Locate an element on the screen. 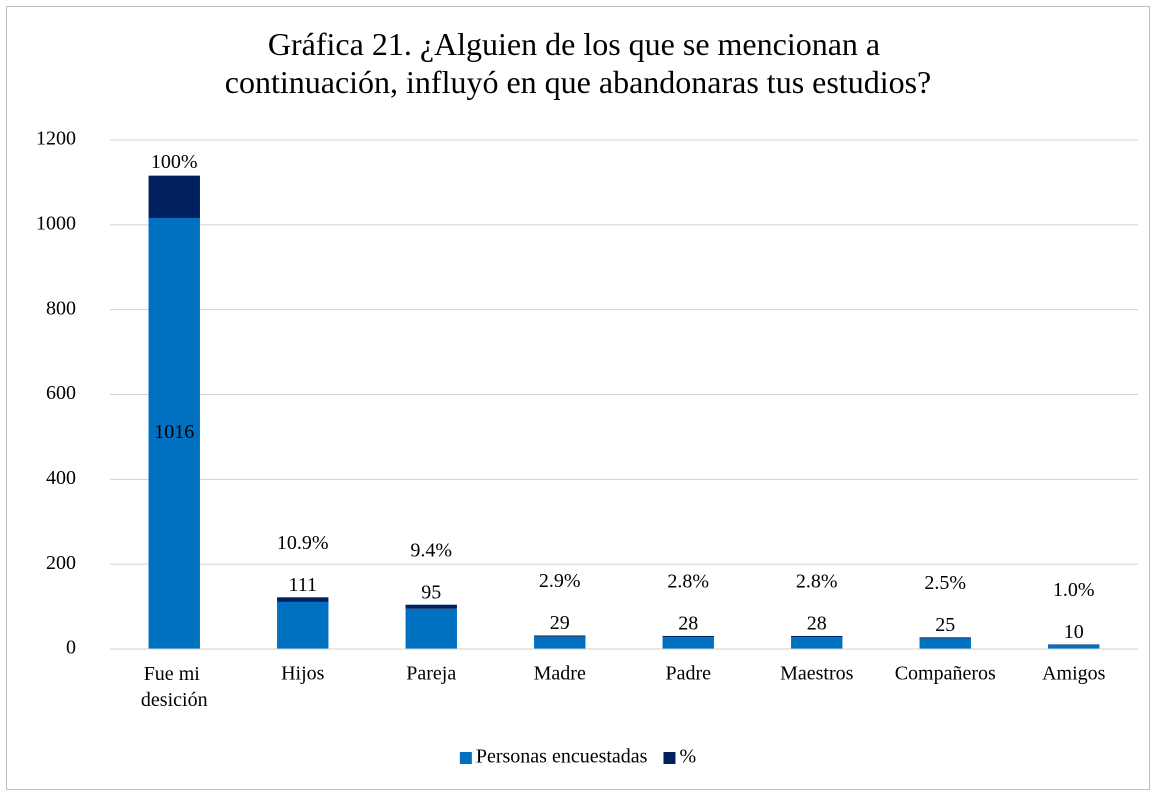  x-tick-label: Hijos is located at coordinates (303, 674).